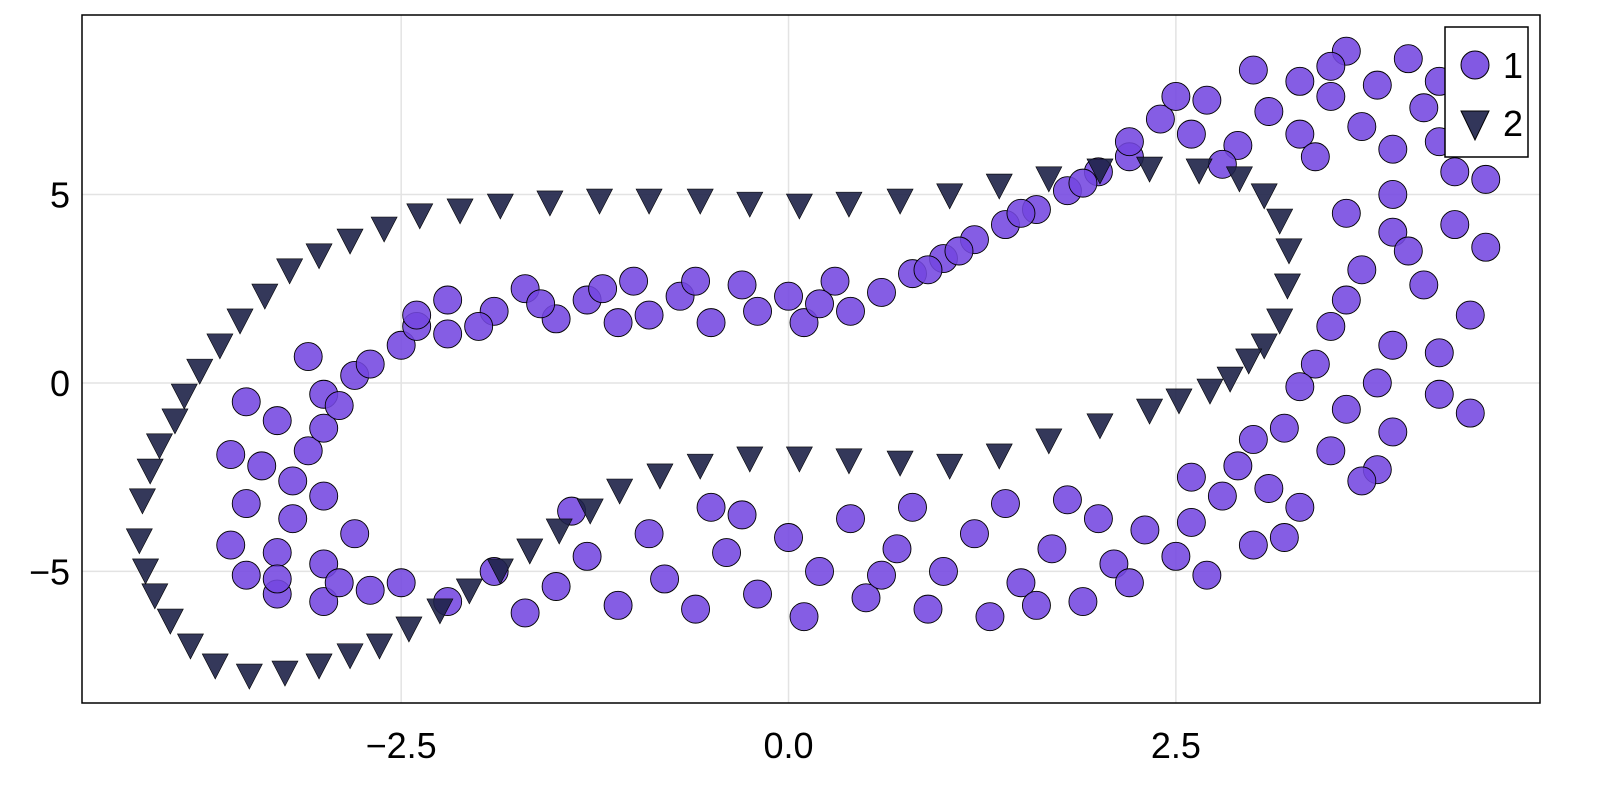  I want to click on legend-box, so click(1486, 92).